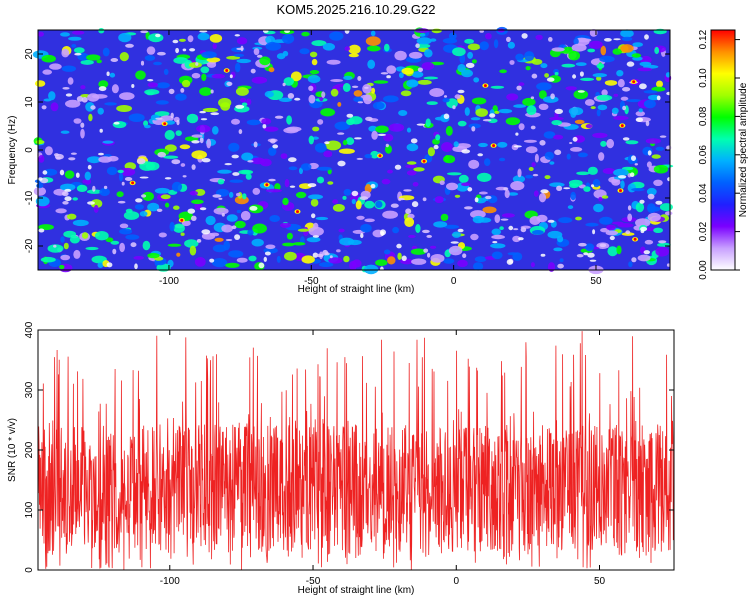 The image size is (750, 600). I want to click on snr-y-tick-label: 400, so click(29, 329).